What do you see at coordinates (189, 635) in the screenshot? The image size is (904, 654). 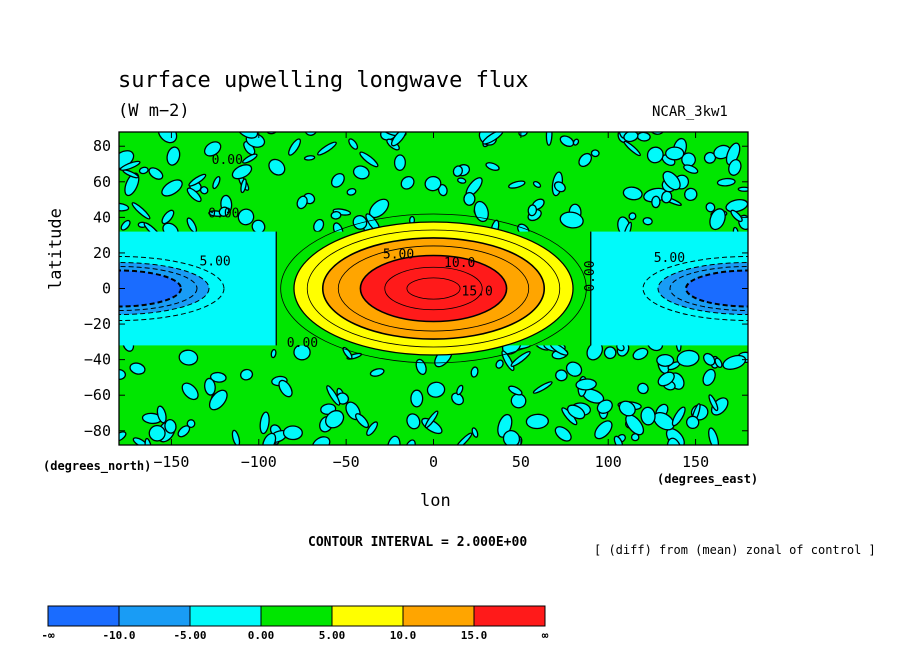 I see `colorbar-label: -5.00` at bounding box center [189, 635].